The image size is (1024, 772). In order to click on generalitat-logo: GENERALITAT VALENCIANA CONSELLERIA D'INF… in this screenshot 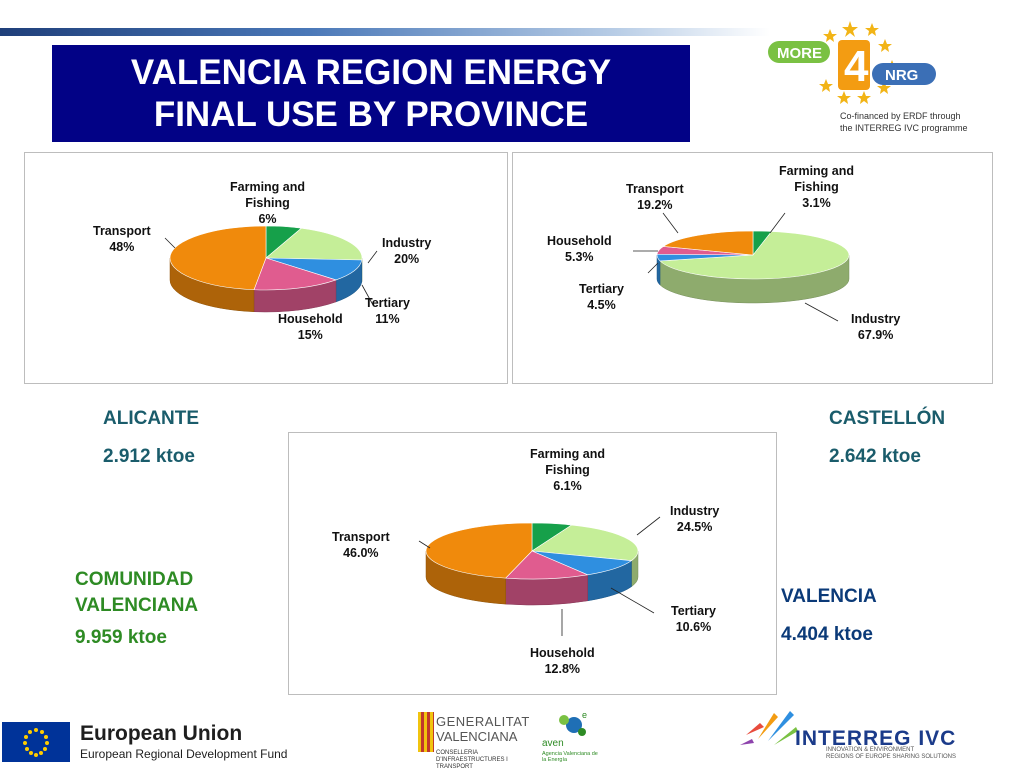, I will do `click(473, 739)`.